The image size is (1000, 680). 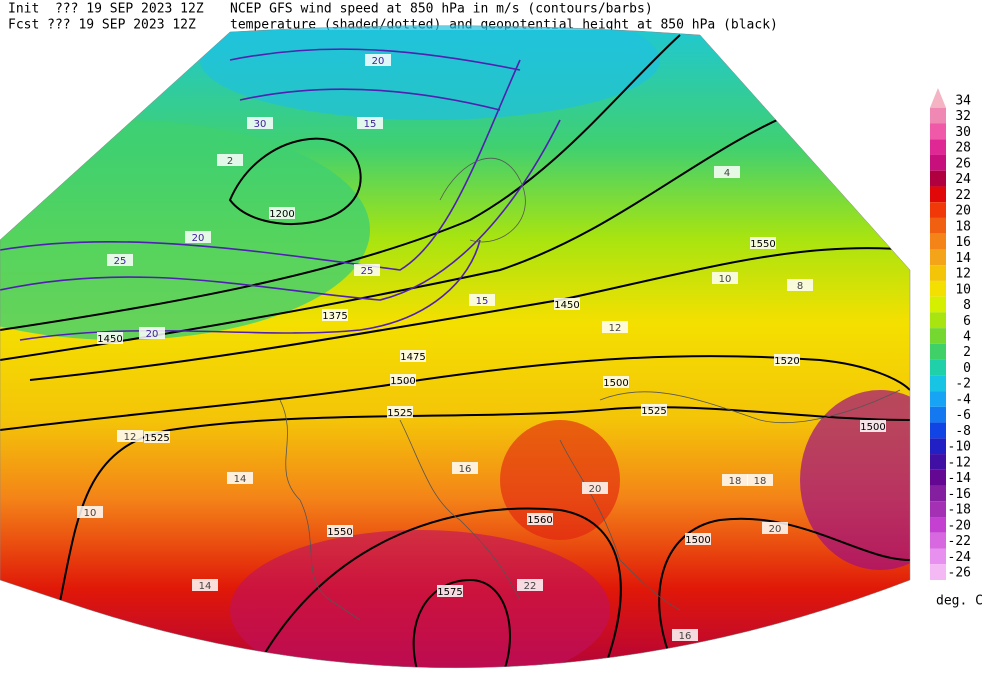 What do you see at coordinates (967, 368) in the screenshot?
I see `colorbar-label: 0` at bounding box center [967, 368].